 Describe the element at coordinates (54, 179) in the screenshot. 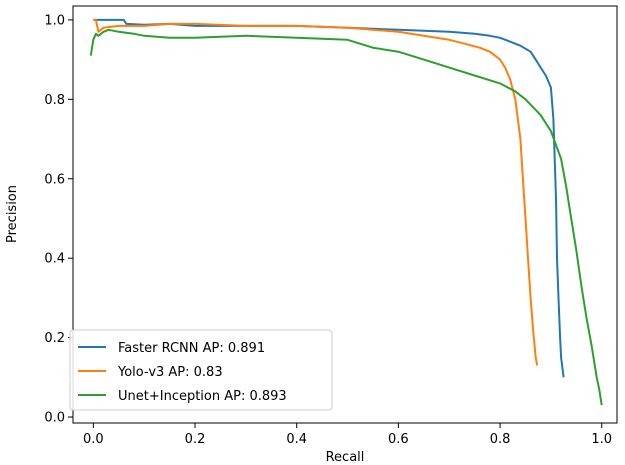

I see `y-tick-label: 0.6` at that location.